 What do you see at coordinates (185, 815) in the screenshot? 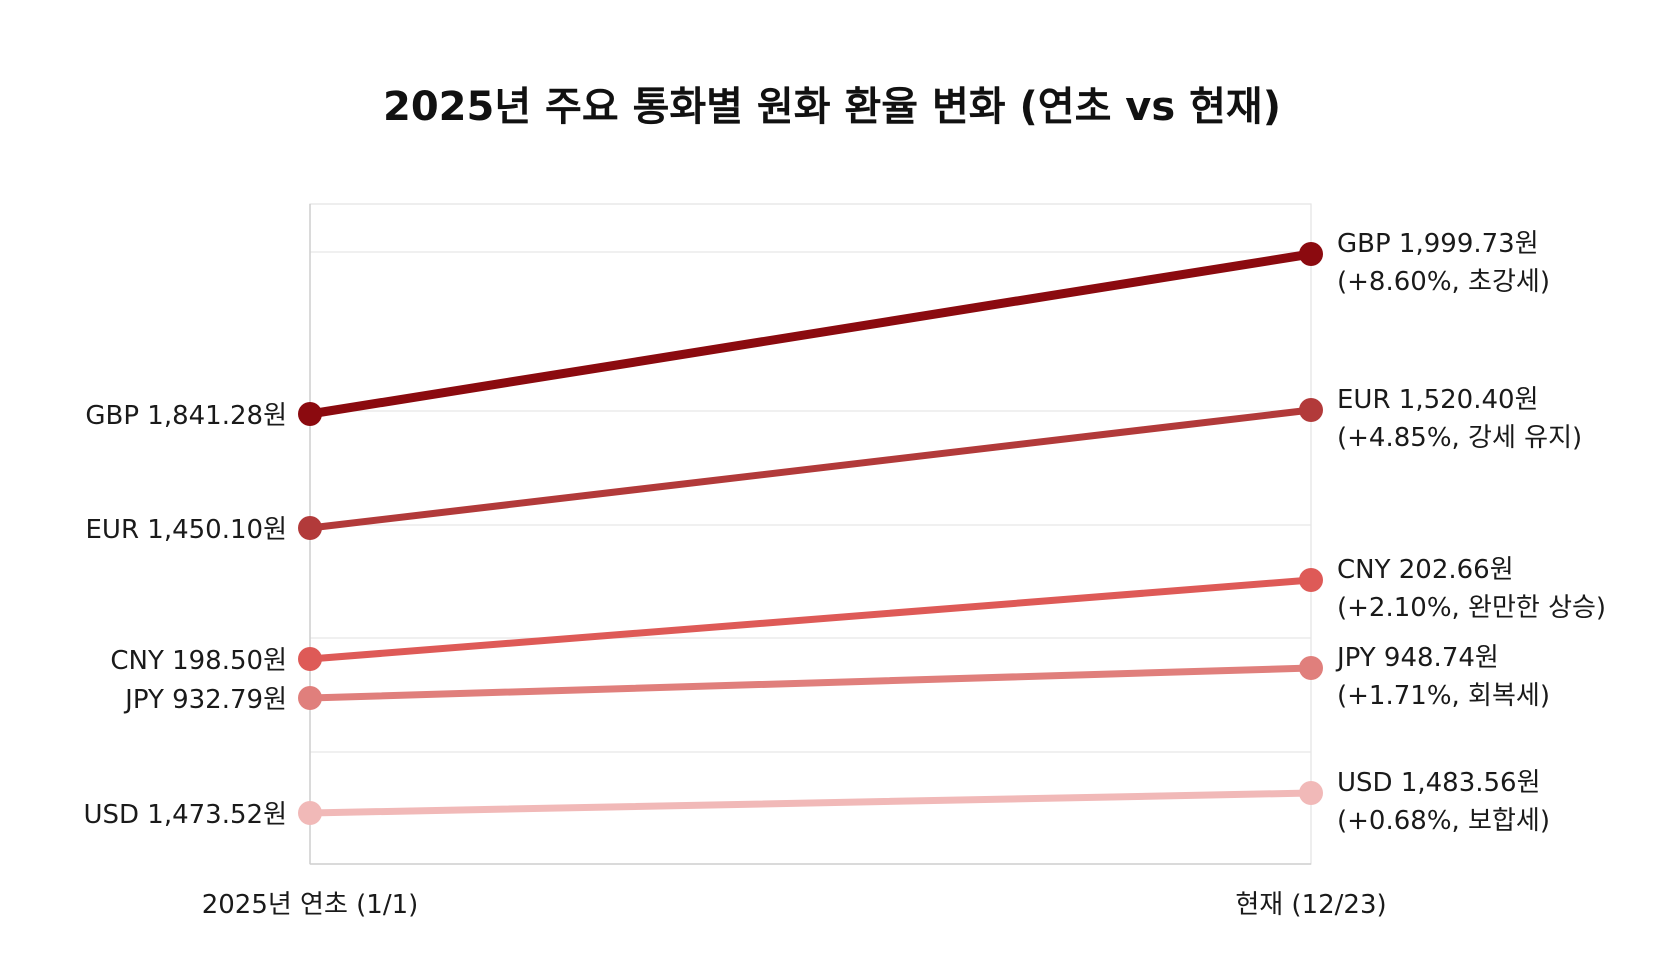
I see `start-label-usd: USD 1,473.52원` at bounding box center [185, 815].